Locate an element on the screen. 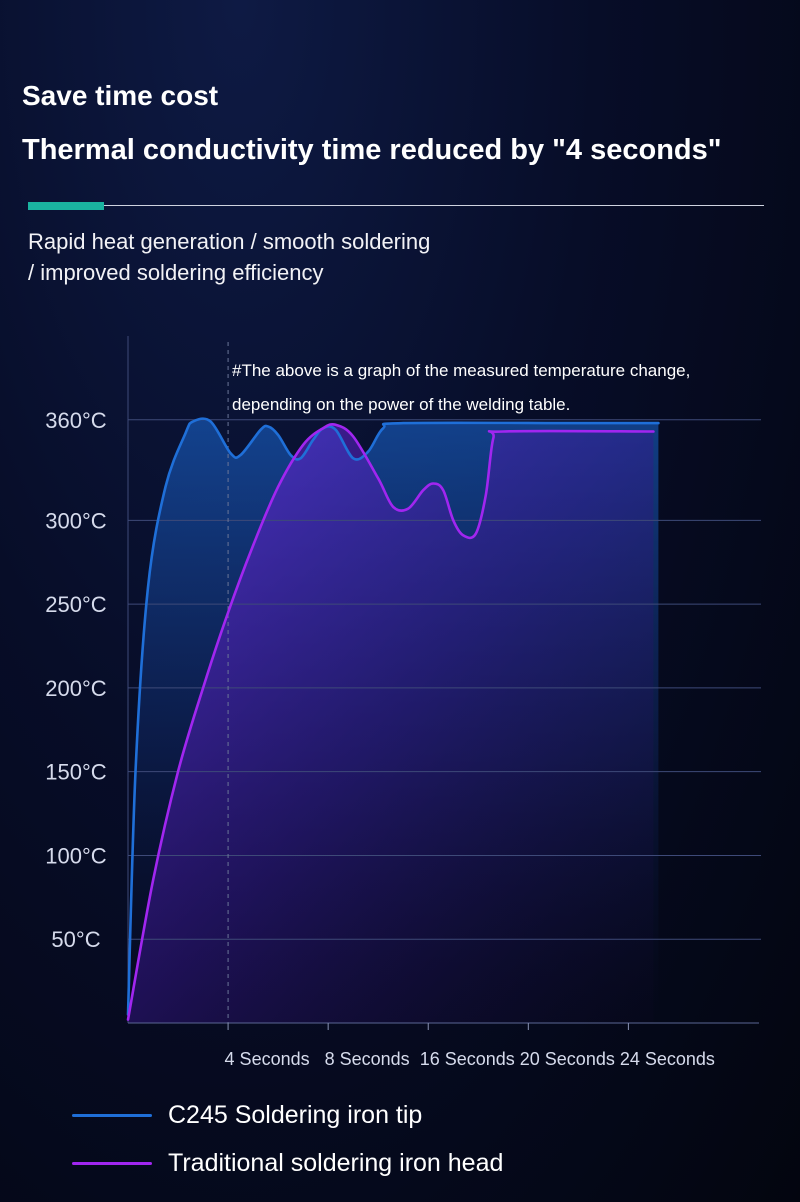  x-tick-label: 8 Seconds is located at coordinates (367, 1059).